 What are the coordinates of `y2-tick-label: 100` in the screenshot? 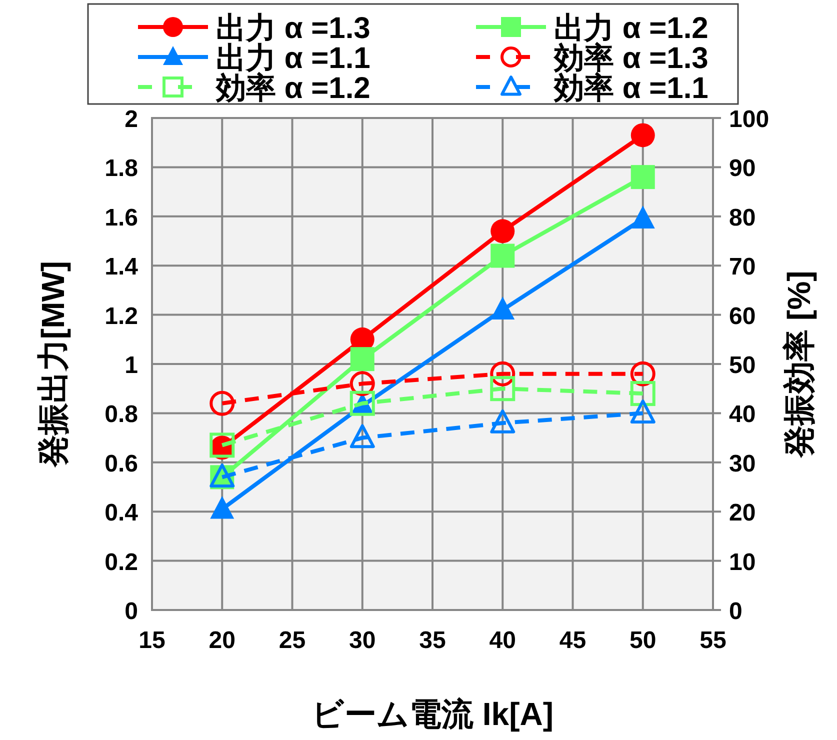 It's located at (749, 119).